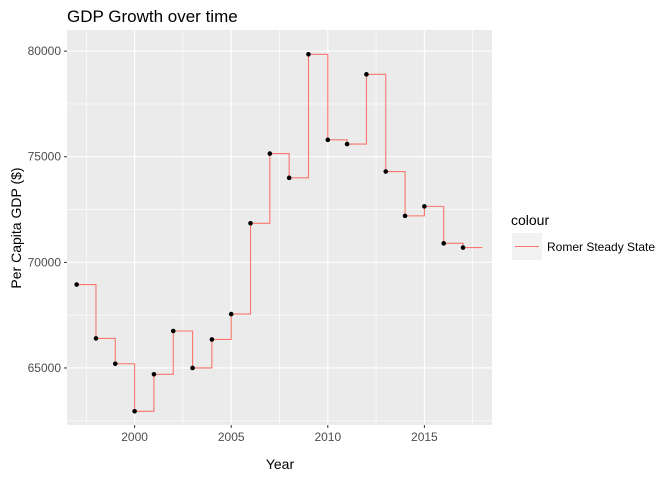 The image size is (672, 480). What do you see at coordinates (47, 209) in the screenshot?
I see `y-axis: 65000 70000 75000 80000` at bounding box center [47, 209].